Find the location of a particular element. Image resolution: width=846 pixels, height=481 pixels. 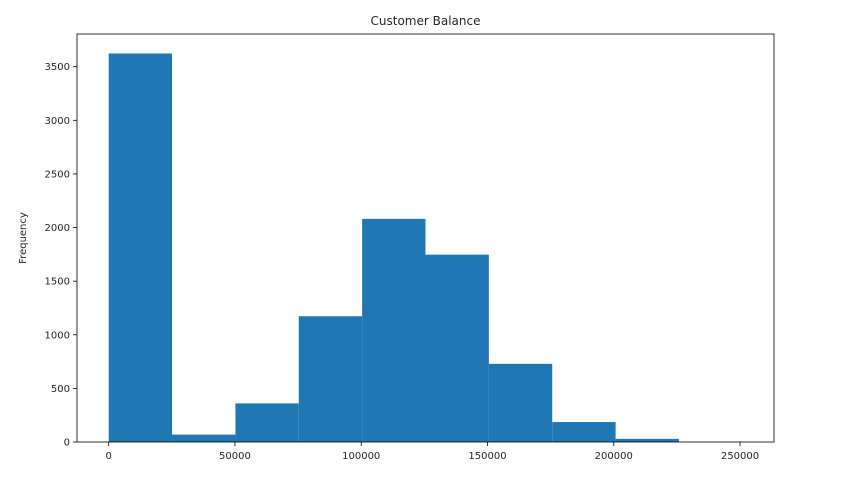

y-tick-label: 0 is located at coordinates (67, 443).